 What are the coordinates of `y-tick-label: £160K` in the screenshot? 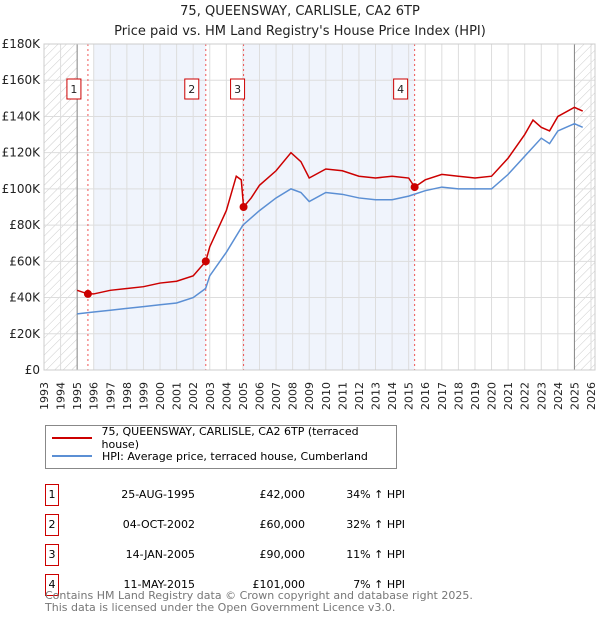 It's located at (22, 80).